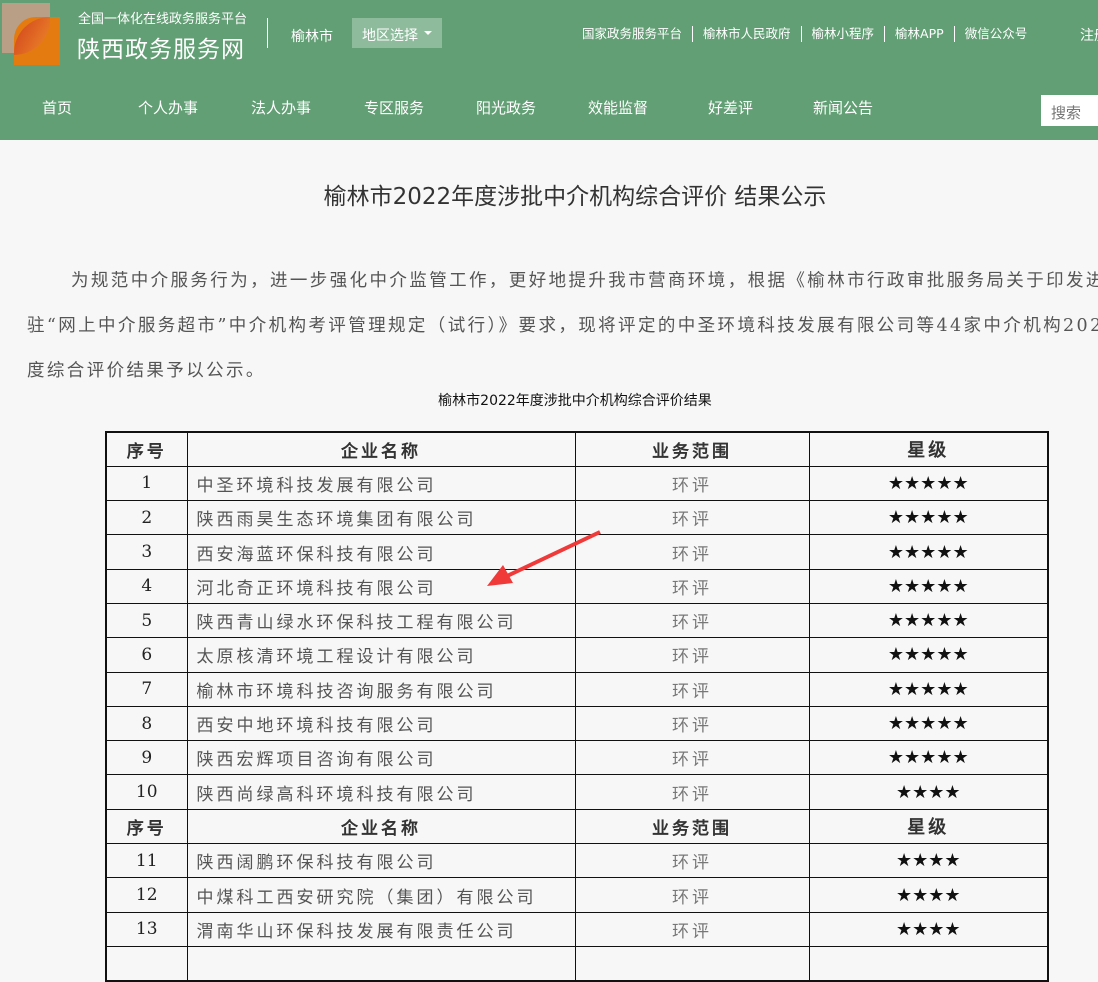  I want to click on nav-personal: 个人办事, so click(168, 108).